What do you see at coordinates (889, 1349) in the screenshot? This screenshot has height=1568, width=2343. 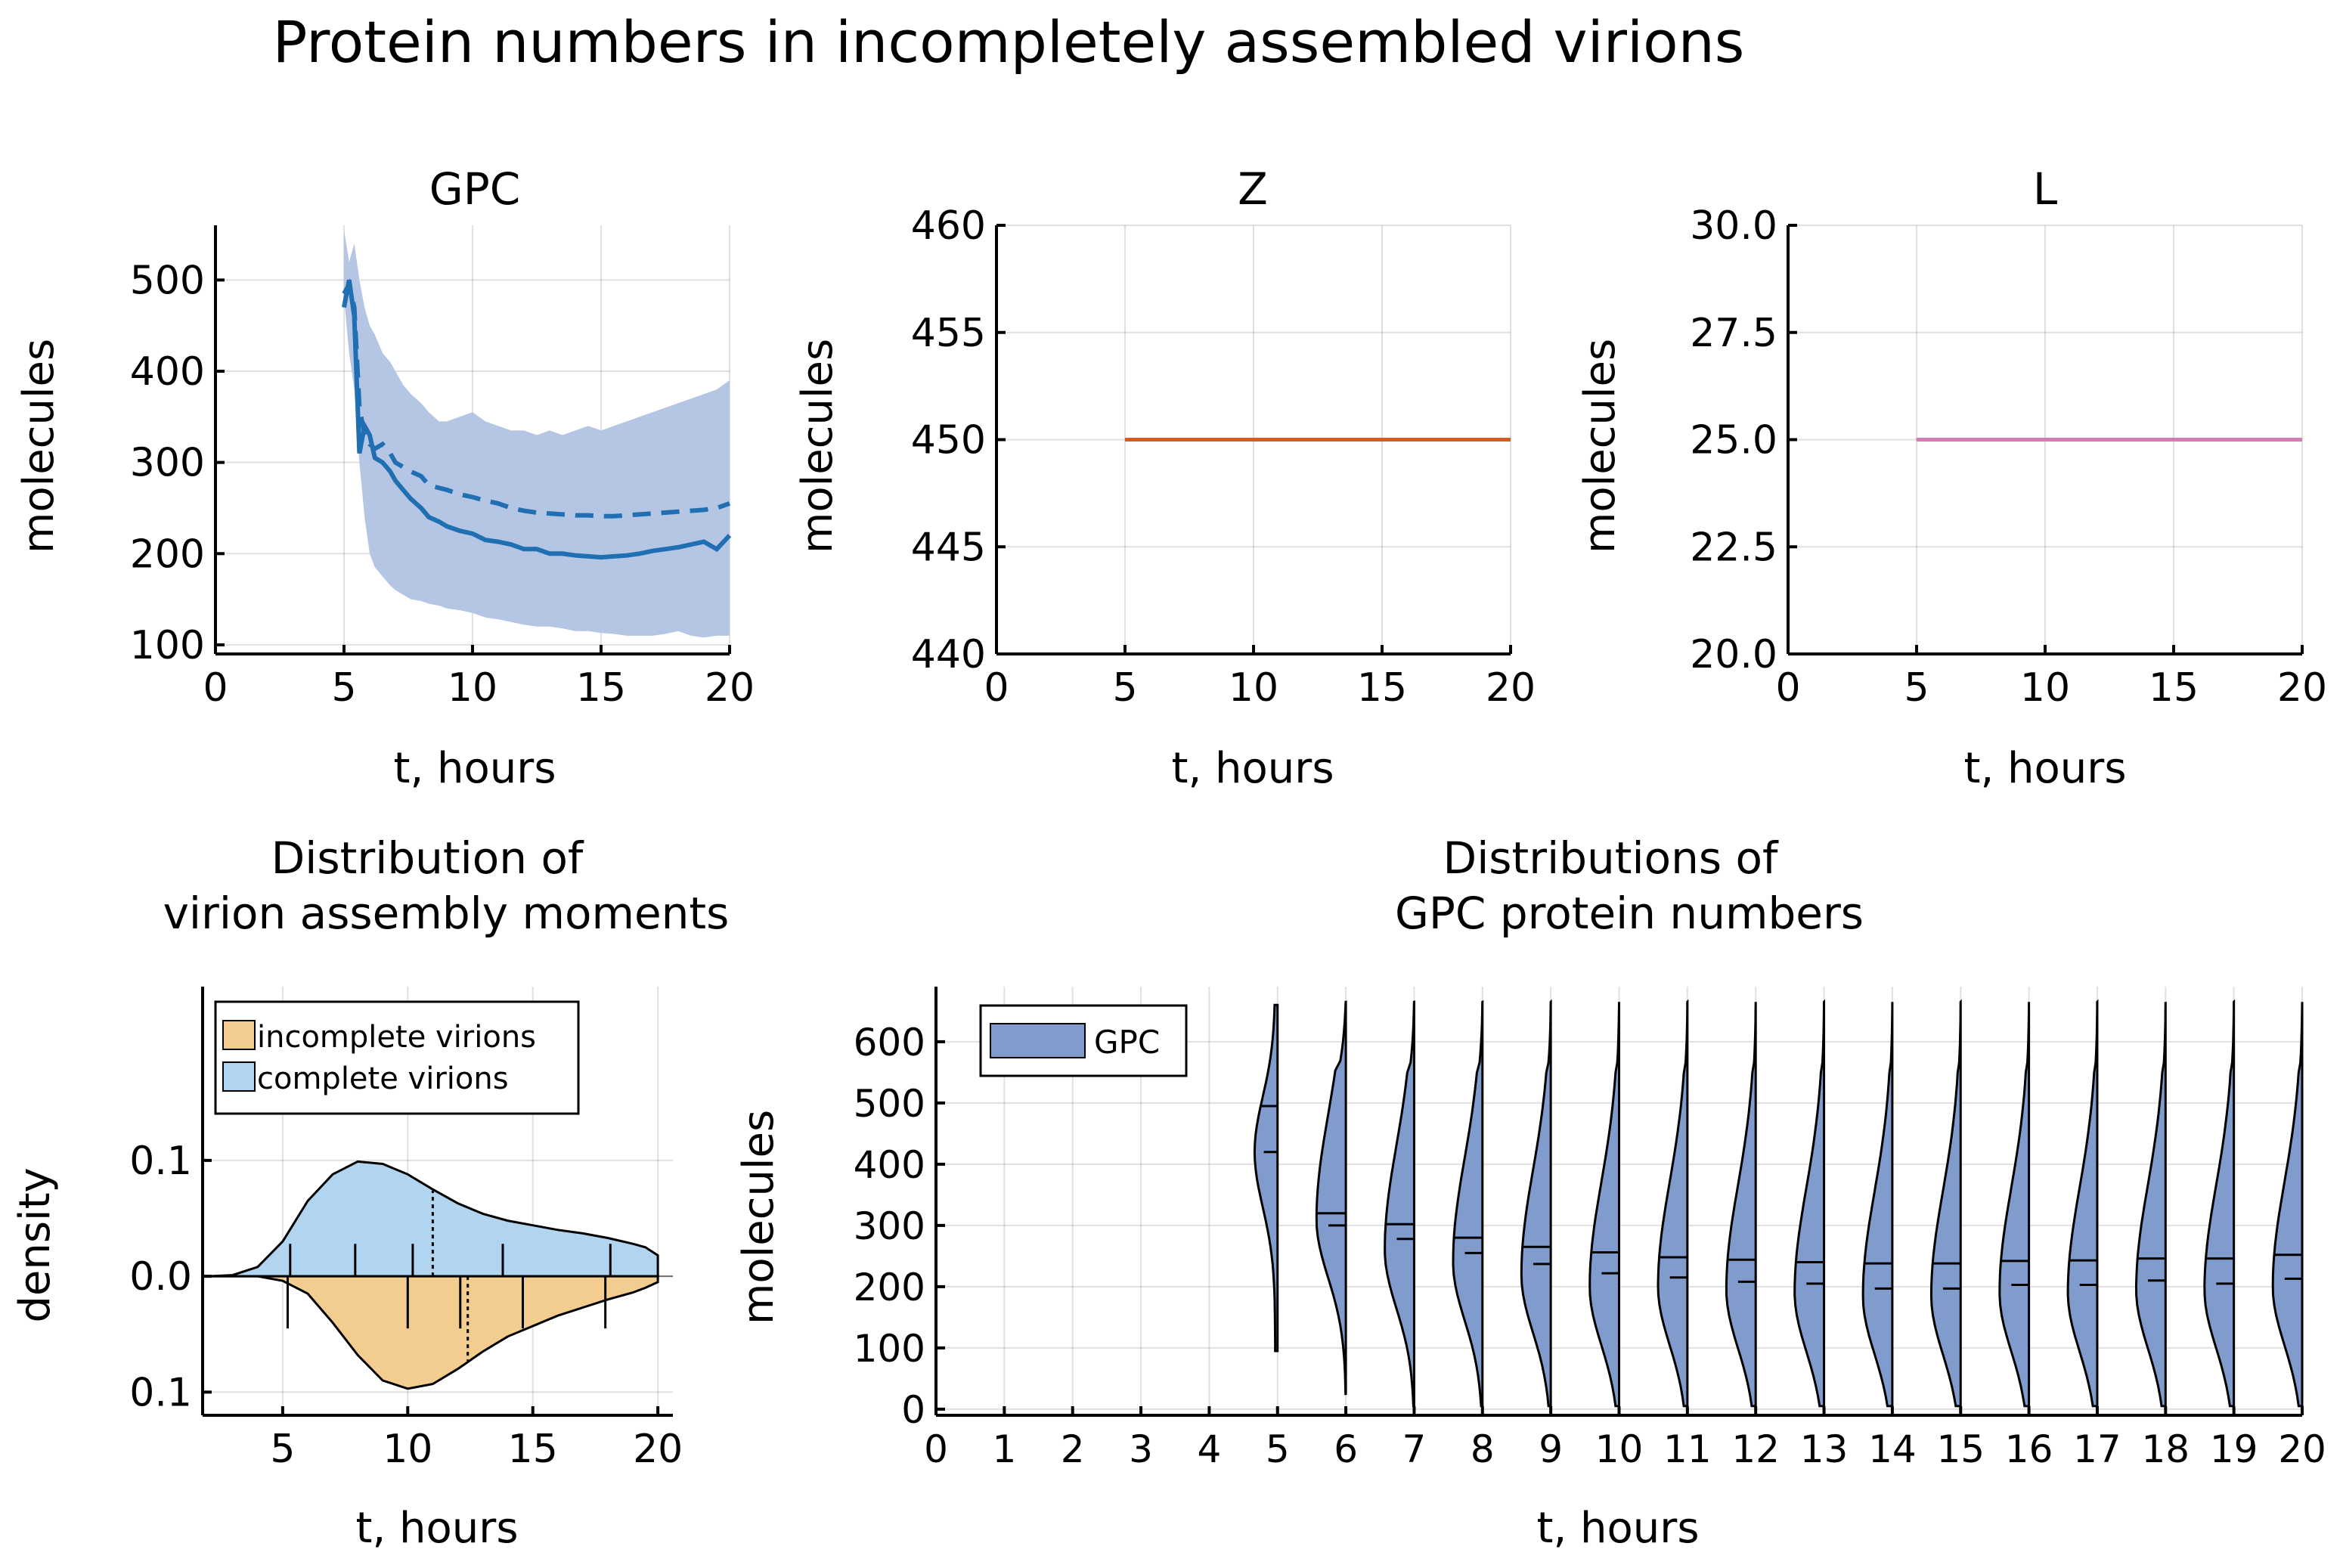 I see `violin-ytick-label: 100` at bounding box center [889, 1349].